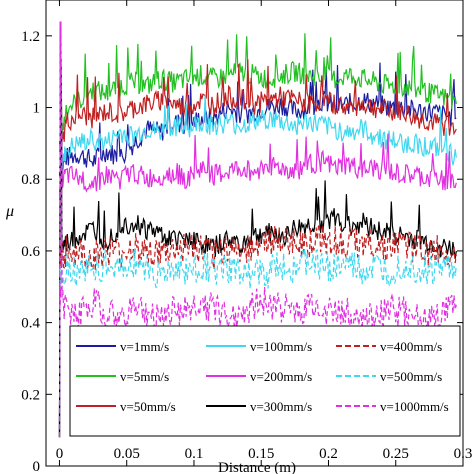  What do you see at coordinates (30, 252) in the screenshot?
I see `y-tick-label: 0.6` at bounding box center [30, 252].